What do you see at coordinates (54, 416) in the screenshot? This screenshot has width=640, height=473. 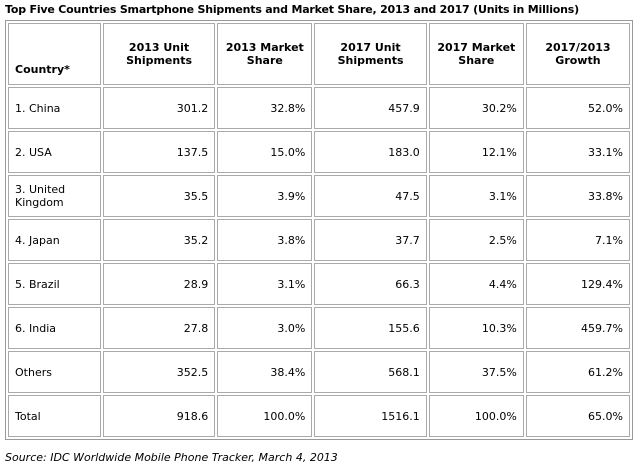 I see `table-cell: Total` at bounding box center [54, 416].